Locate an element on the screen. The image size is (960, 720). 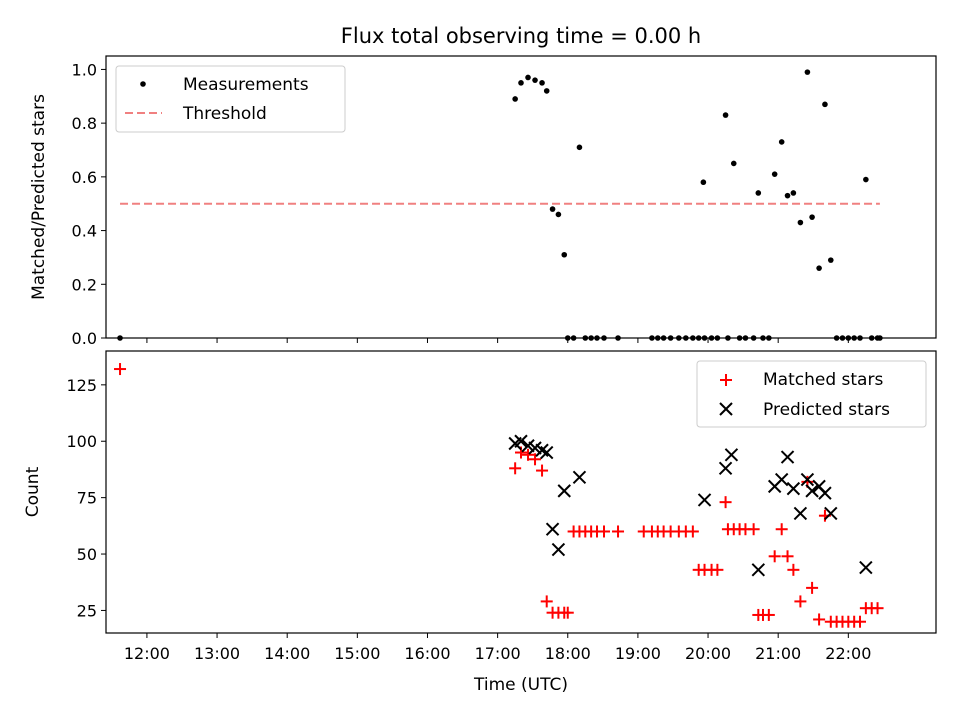
x-tick-label: 19:00 is located at coordinates (638, 653).